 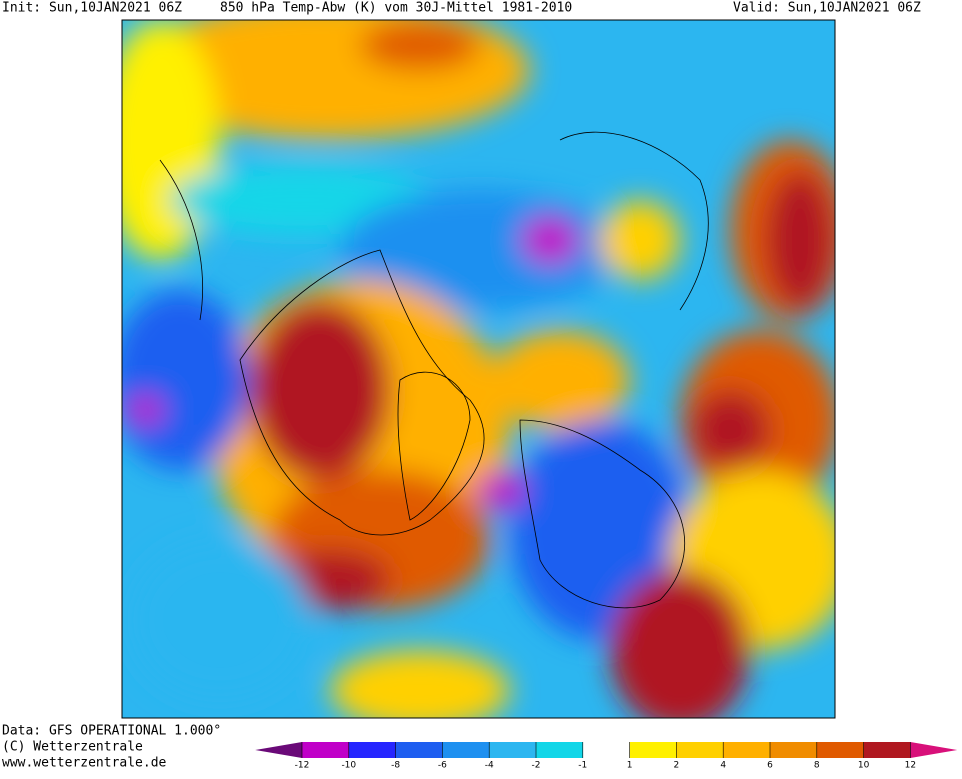 I want to click on colorbar: -12 -10 -8 -6 -4 -2 -1 1 2 4 6 8 10 12, so click(x=606, y=756).